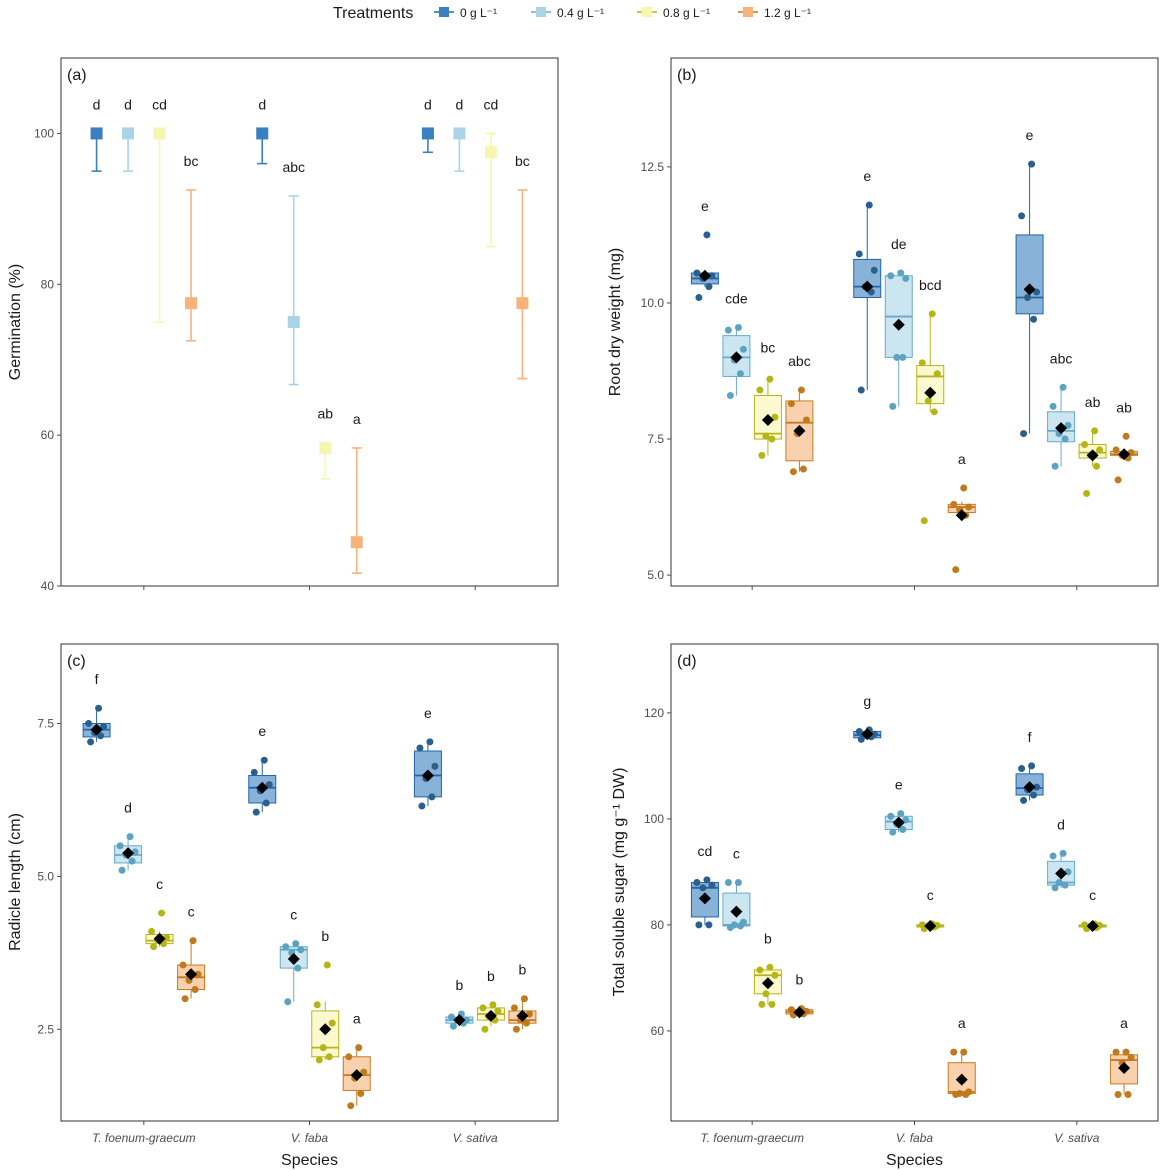 This screenshot has width=1162, height=1171. I want to click on y-tick-label: 60, so click(658, 1031).